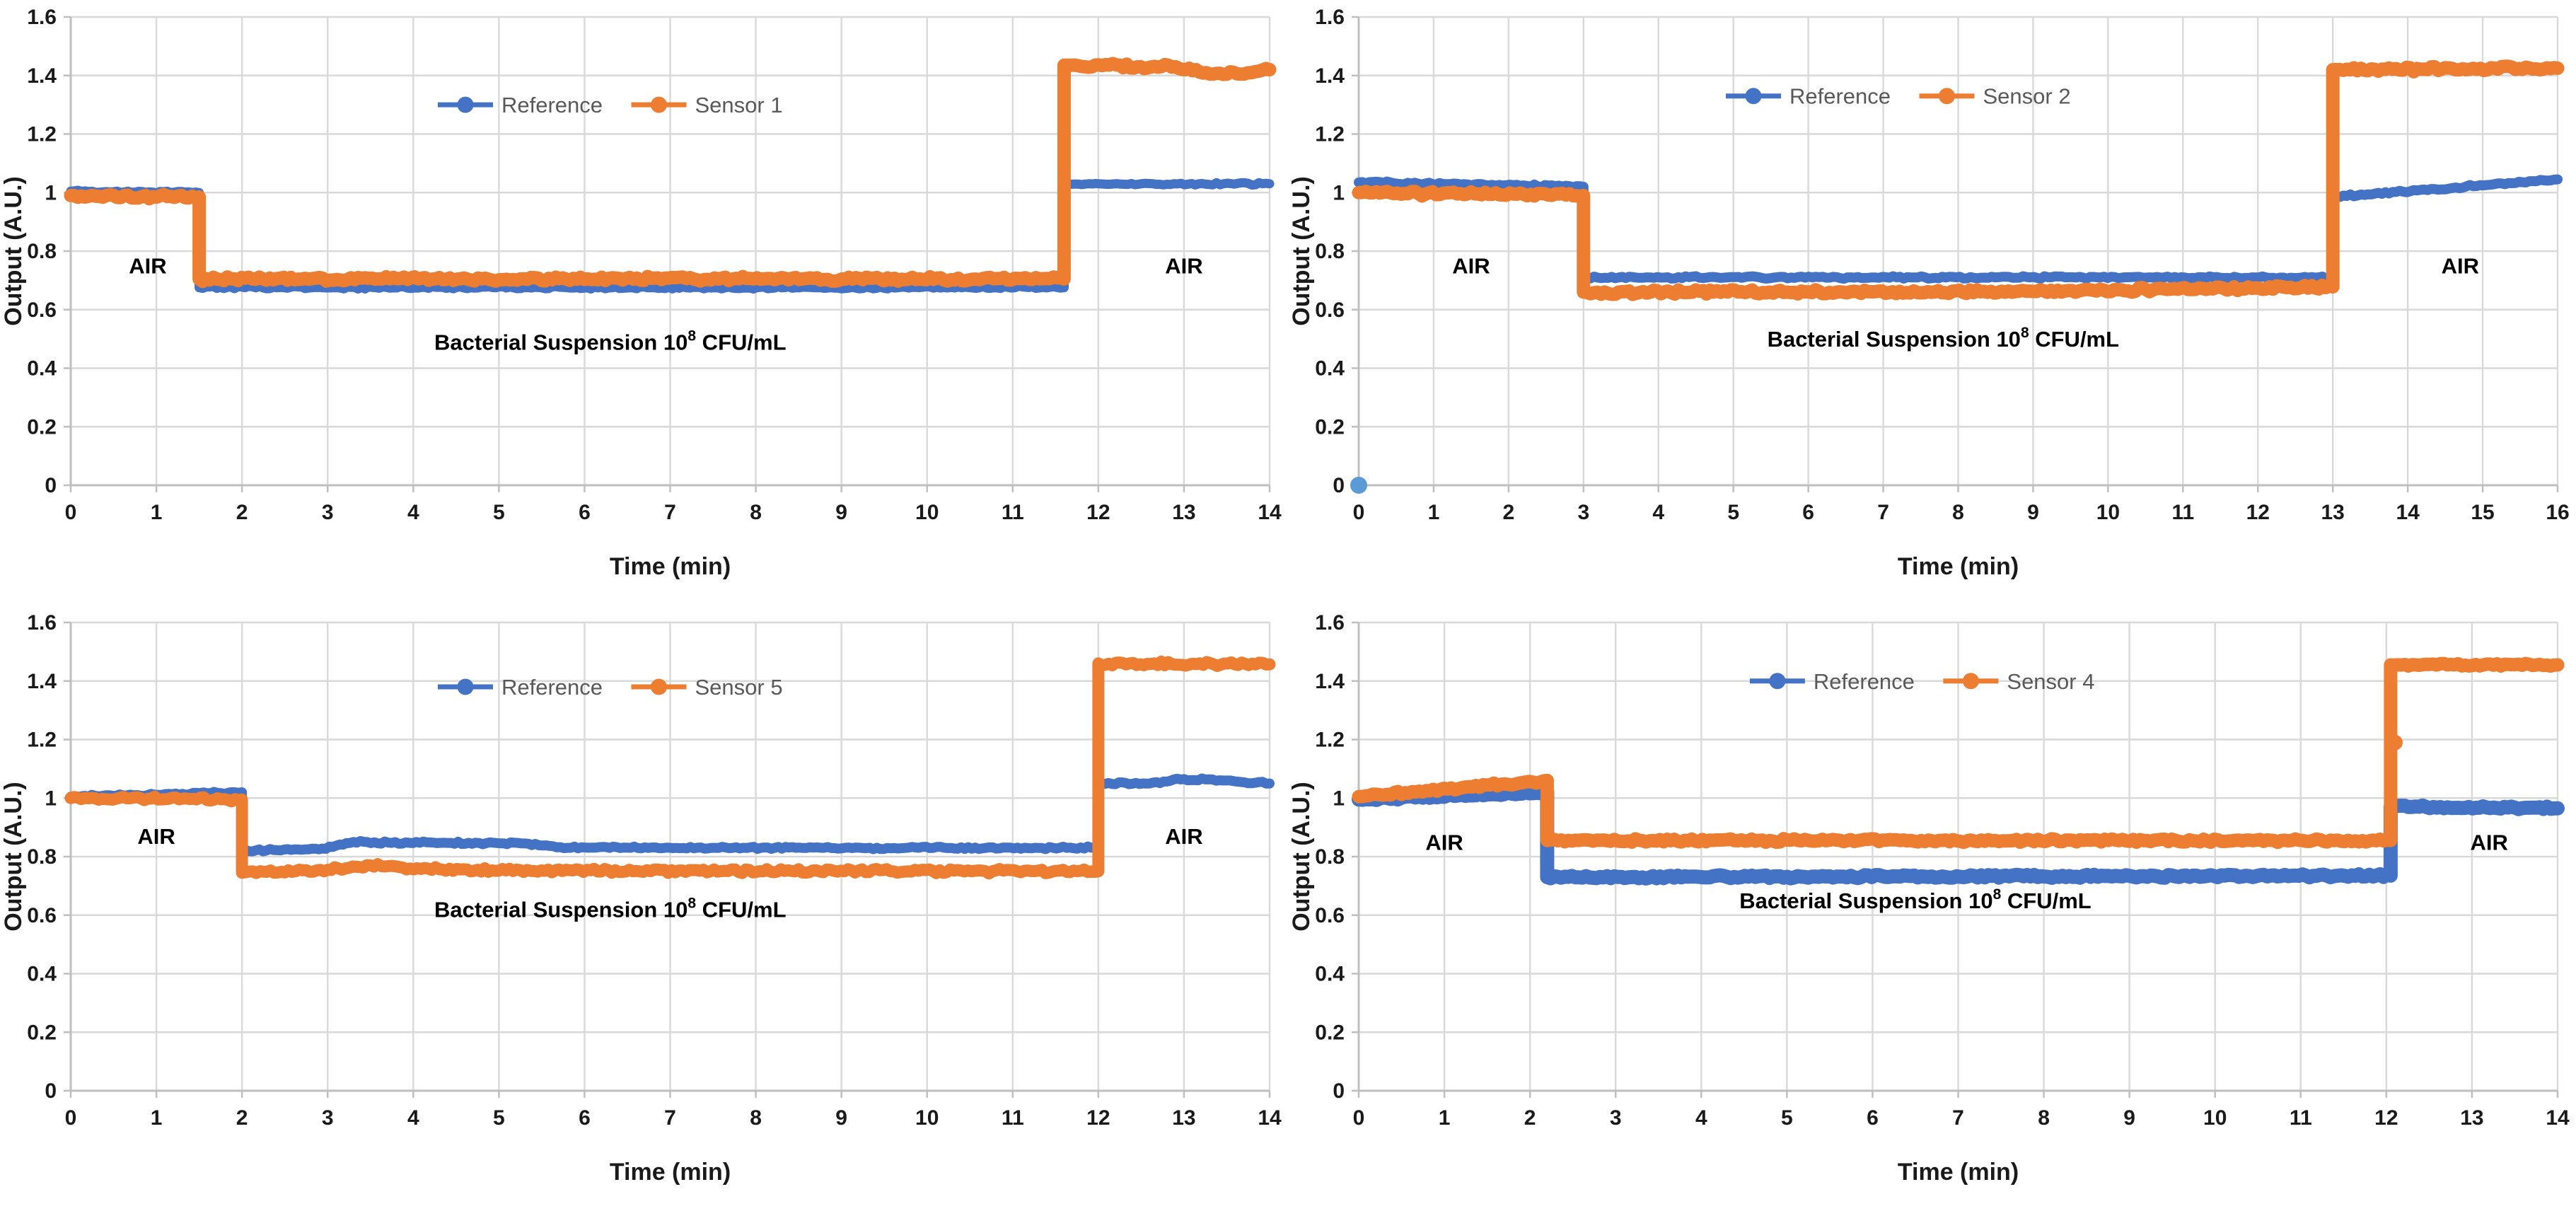  I want to click on legend-label: Sensor 5, so click(739, 687).